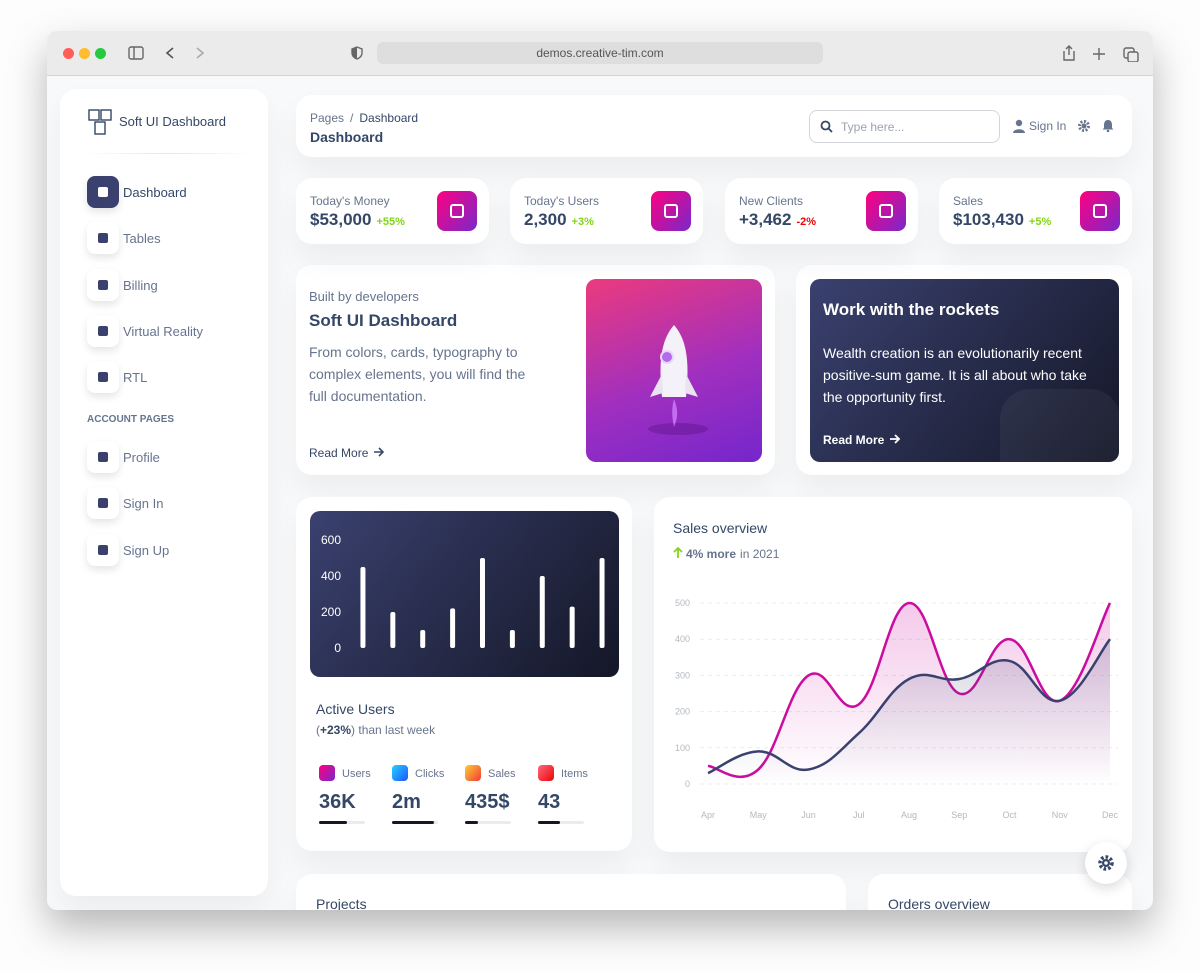  I want to click on stat-value: +3,462, so click(765, 219).